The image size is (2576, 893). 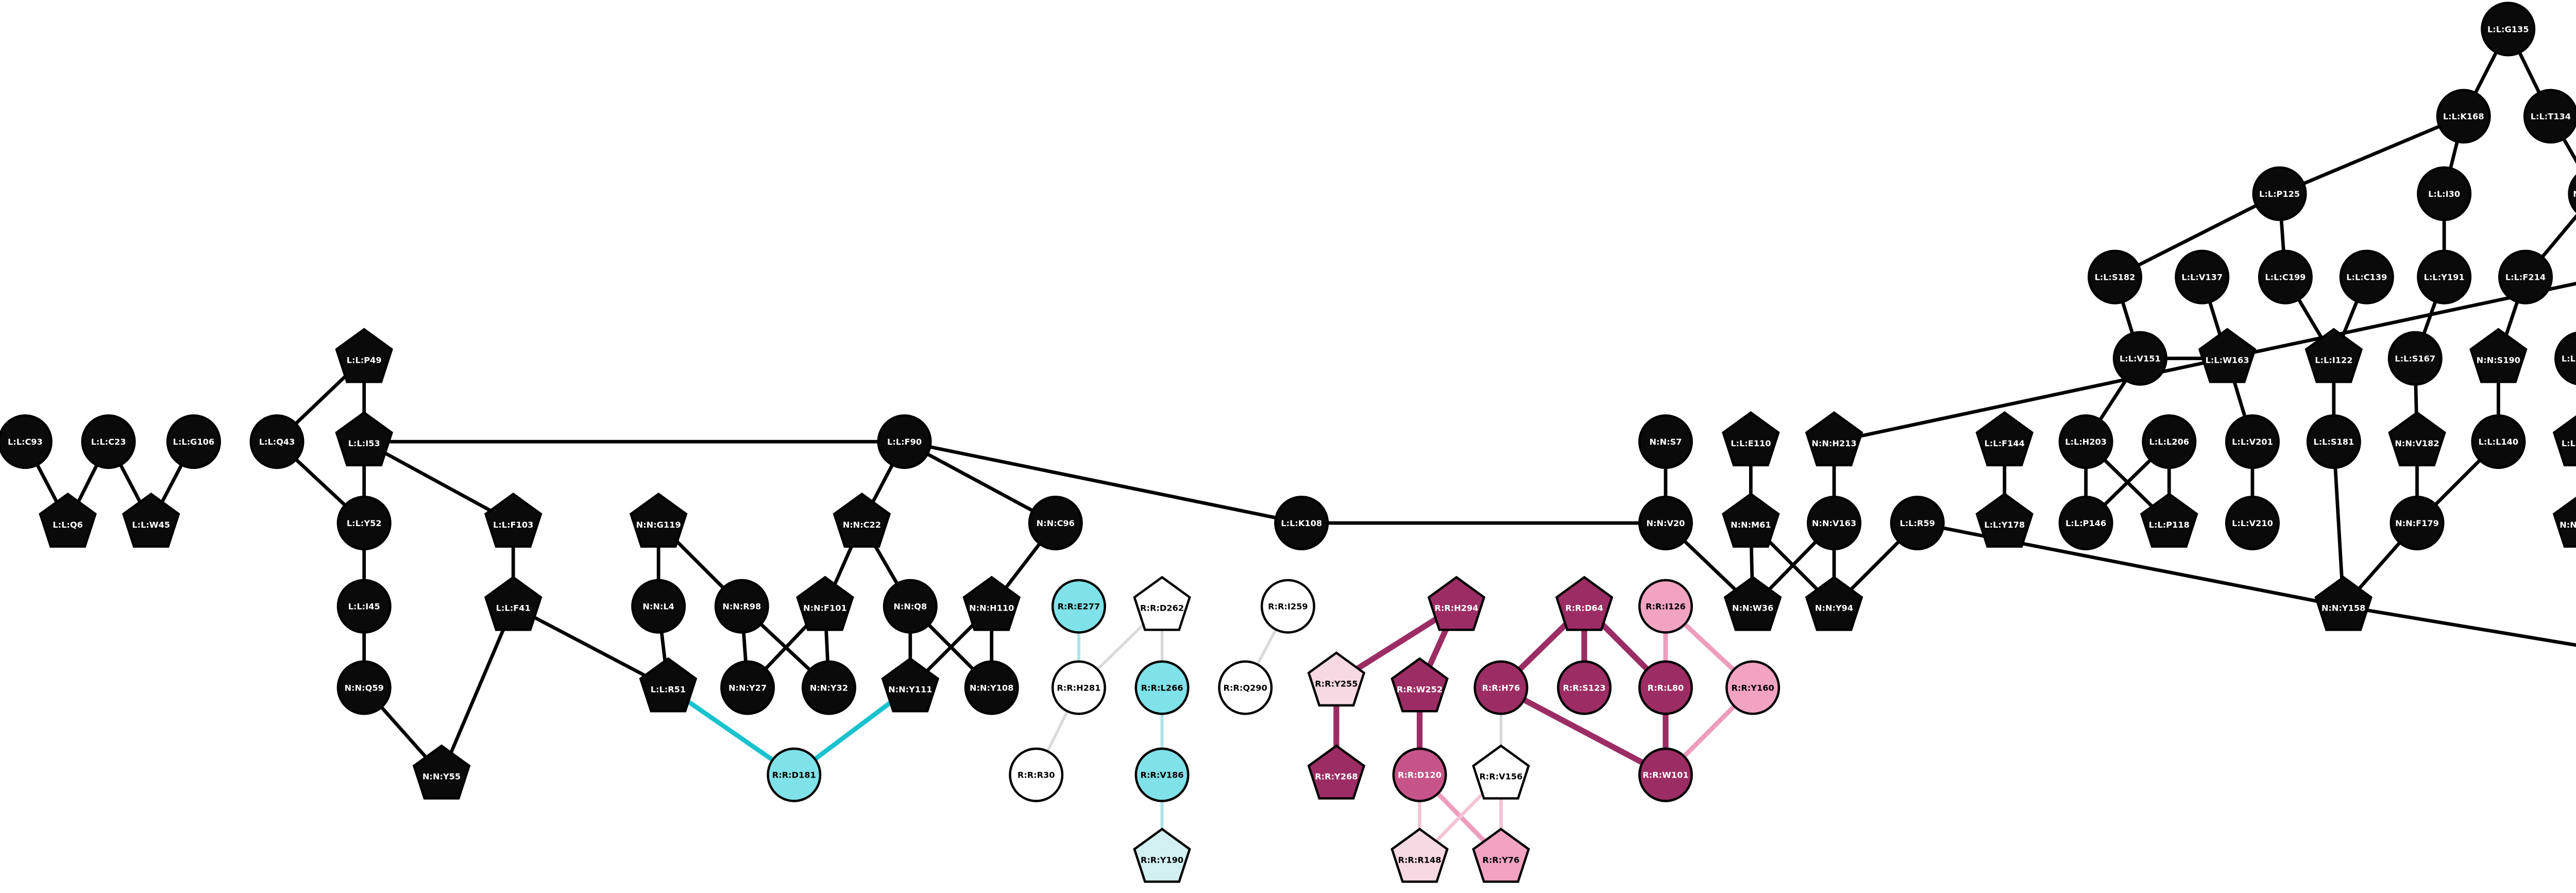 I want to click on node-L:L:I53: L:L:I53, so click(x=364, y=439).